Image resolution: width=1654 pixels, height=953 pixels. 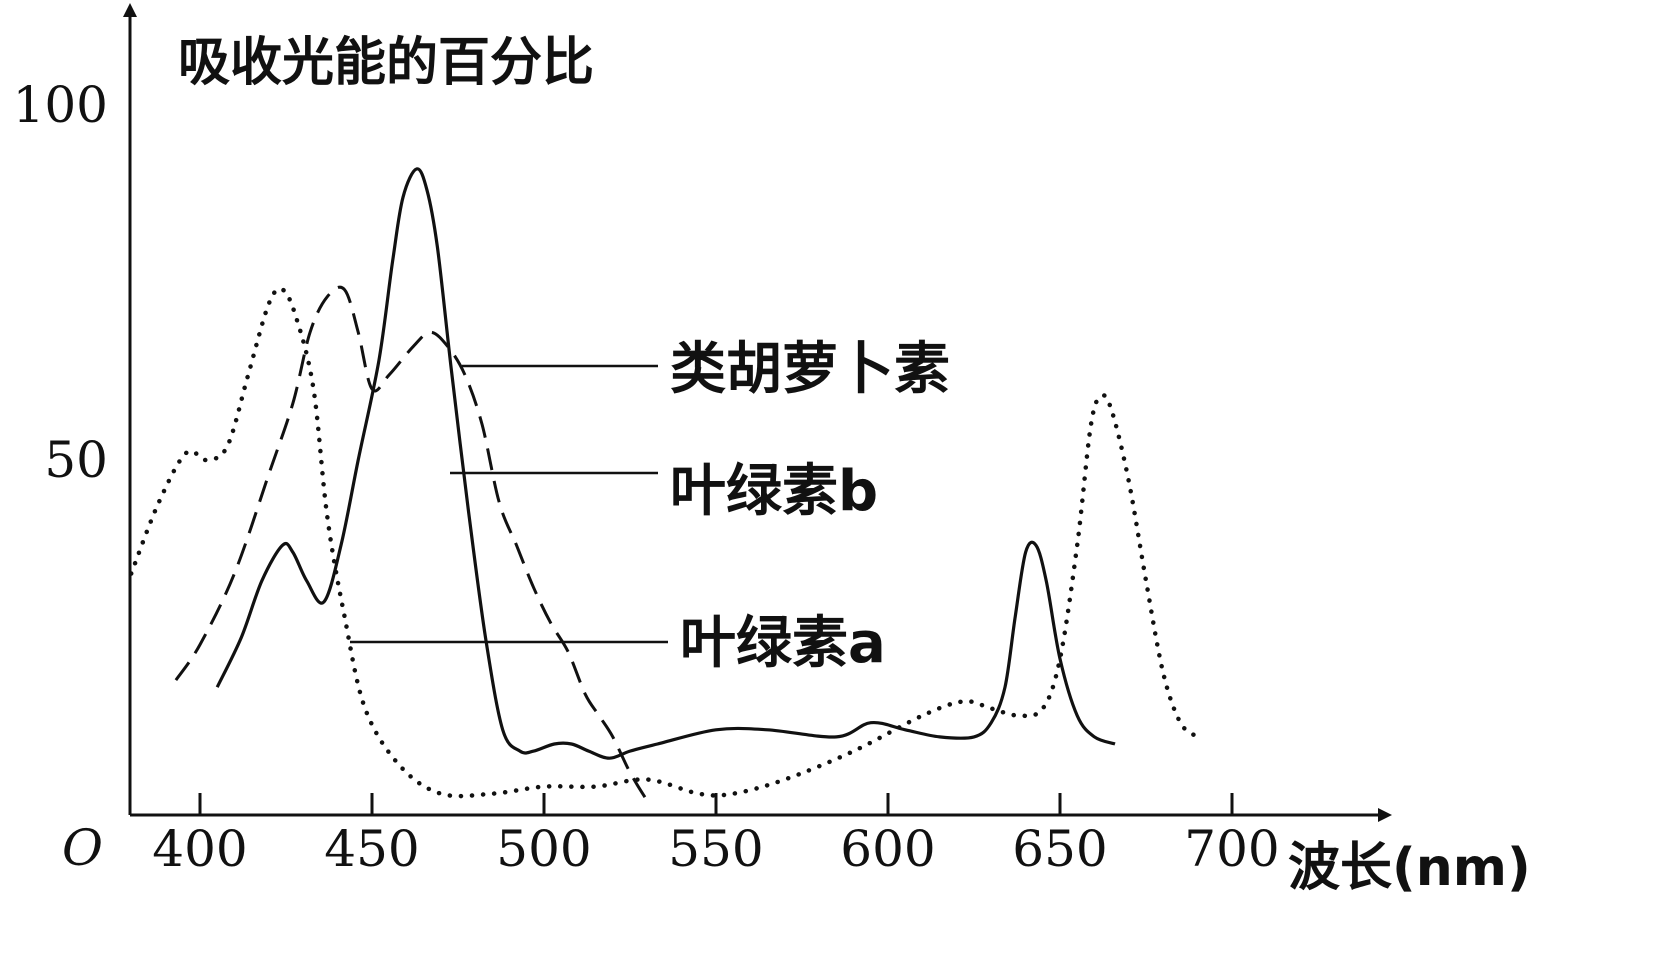 I want to click on x-tick-label-500: 500, so click(x=543, y=849).